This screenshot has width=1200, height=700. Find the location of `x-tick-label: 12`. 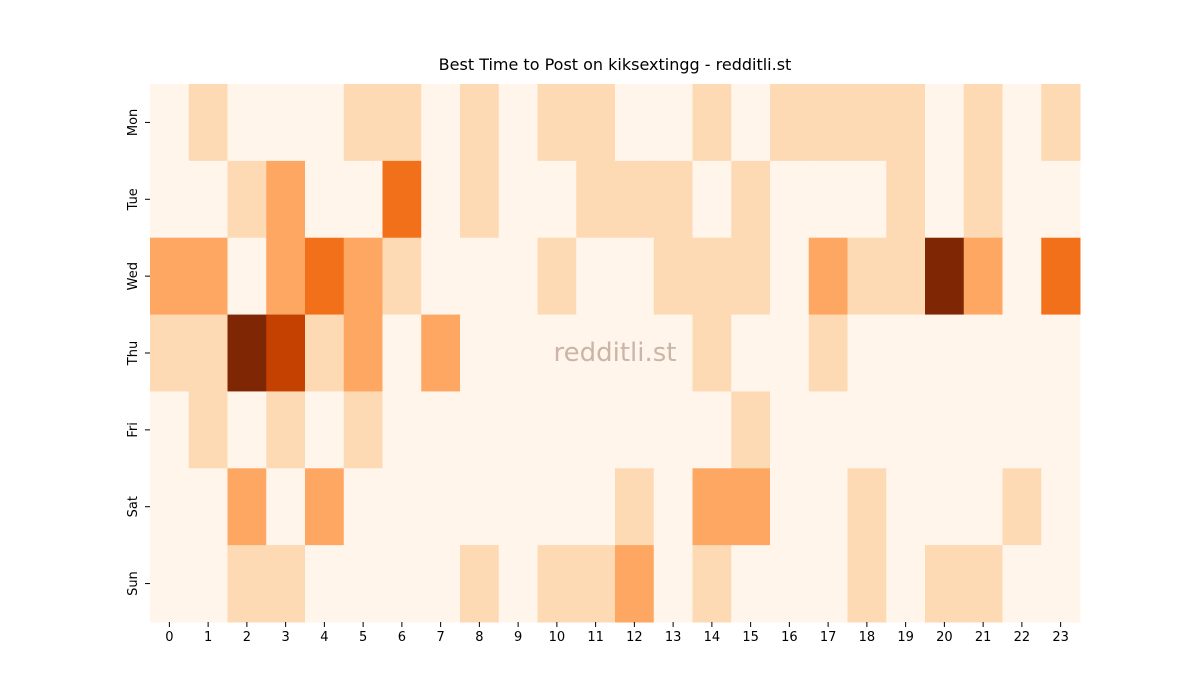

x-tick-label: 12 is located at coordinates (634, 637).